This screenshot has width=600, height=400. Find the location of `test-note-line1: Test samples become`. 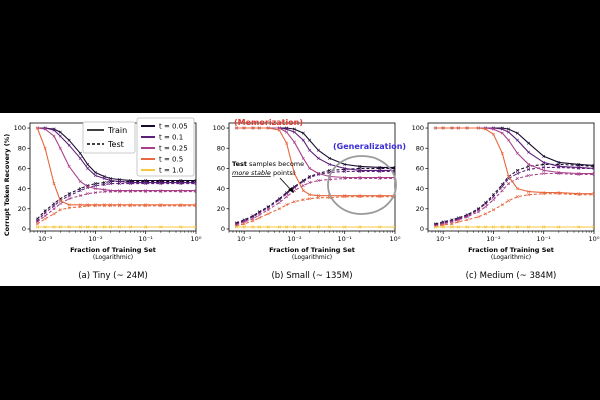

test-note-line1: Test samples become is located at coordinates (268, 164).